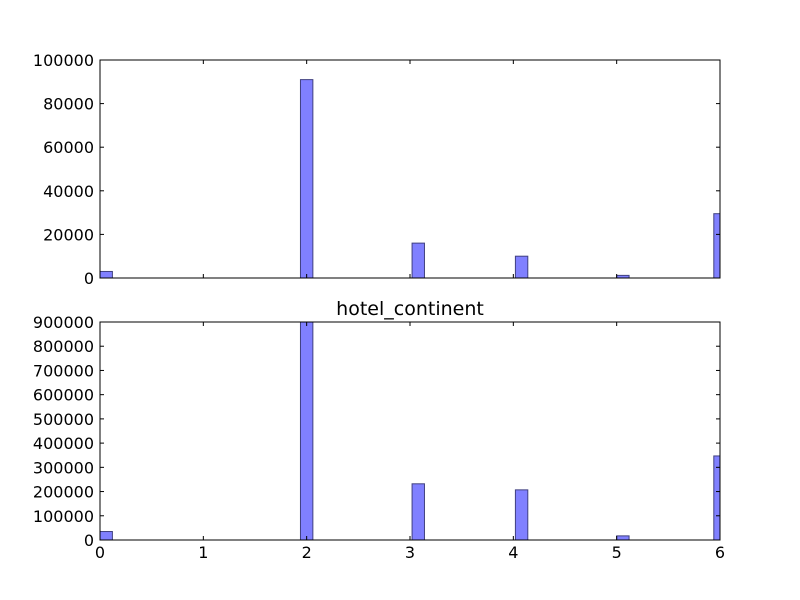 The width and height of the screenshot is (800, 600). I want to click on top-histogram-ytick-label-5: 100000, so click(63, 60).